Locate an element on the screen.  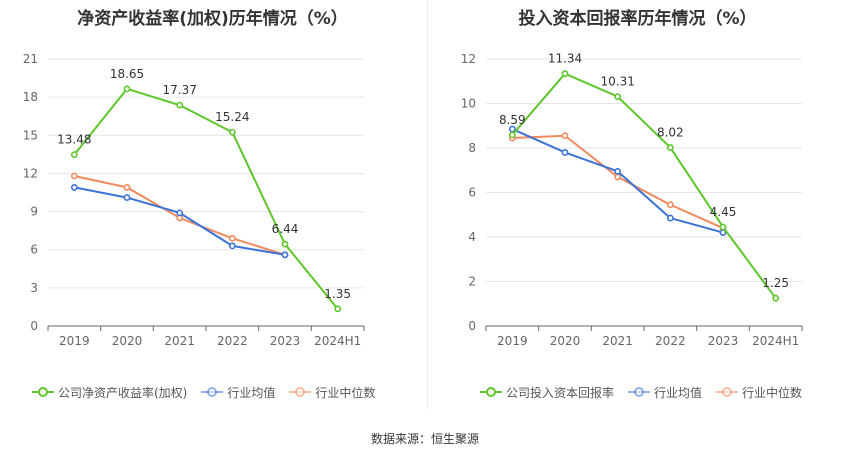
y-tick-label: 4 is located at coordinates (472, 237).